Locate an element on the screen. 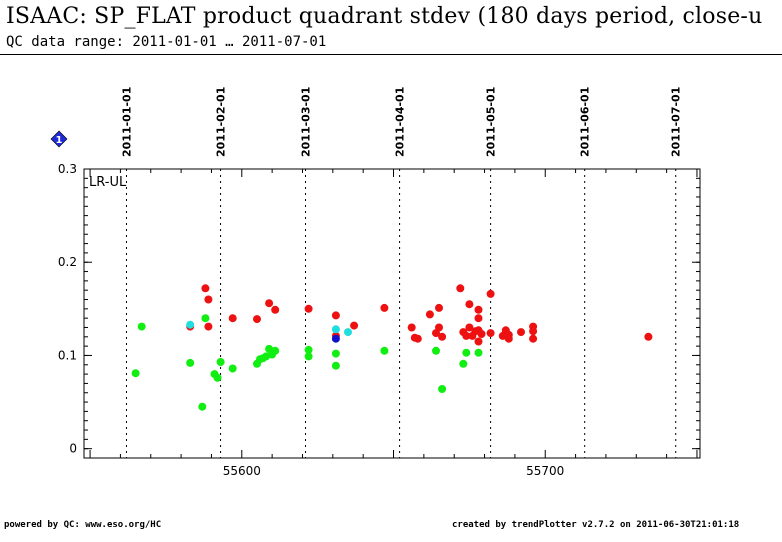 The width and height of the screenshot is (782, 542). y-tick-label: 0.3 is located at coordinates (67, 169).